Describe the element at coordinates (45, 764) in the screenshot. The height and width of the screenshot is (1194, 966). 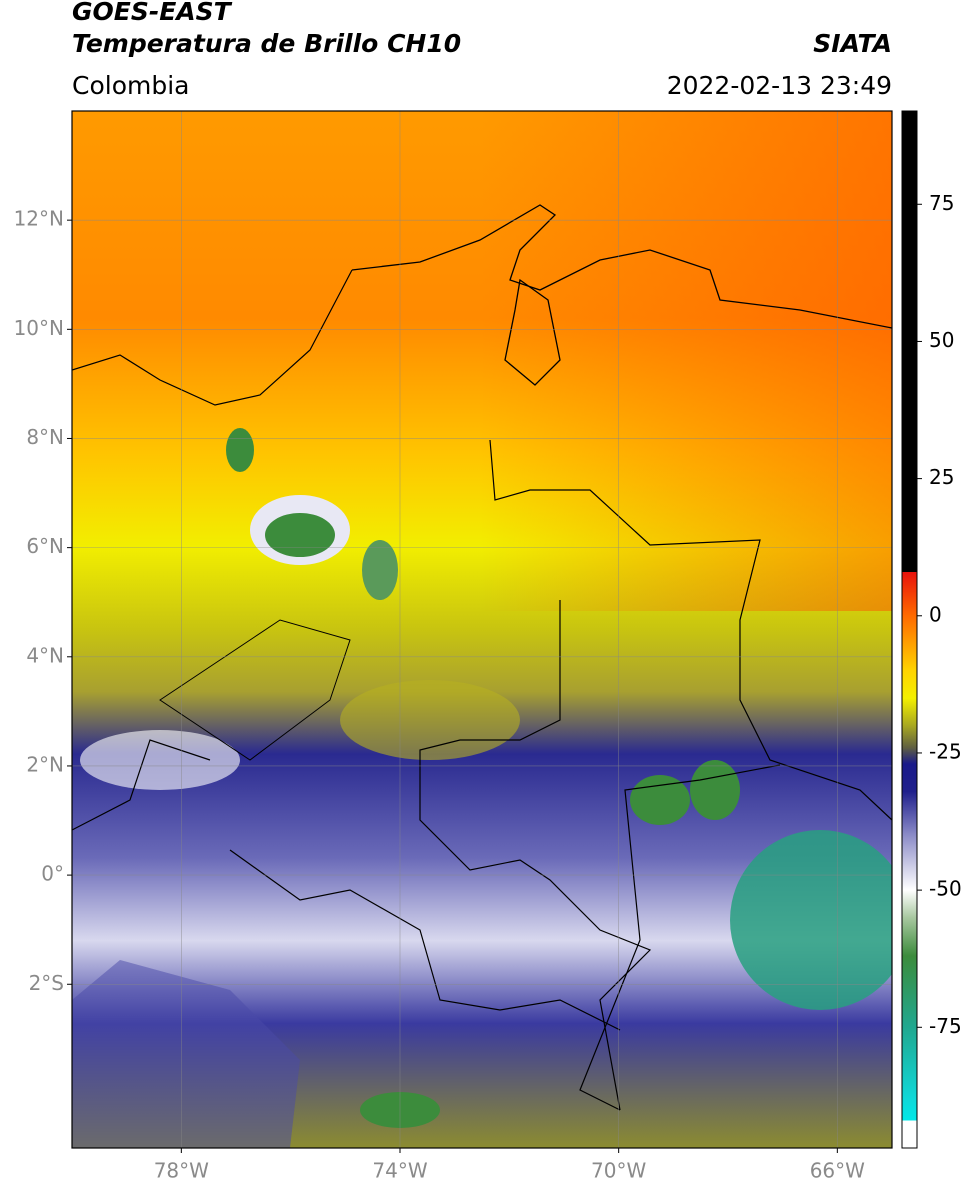
I see `y-tick-label: 2°N` at that location.